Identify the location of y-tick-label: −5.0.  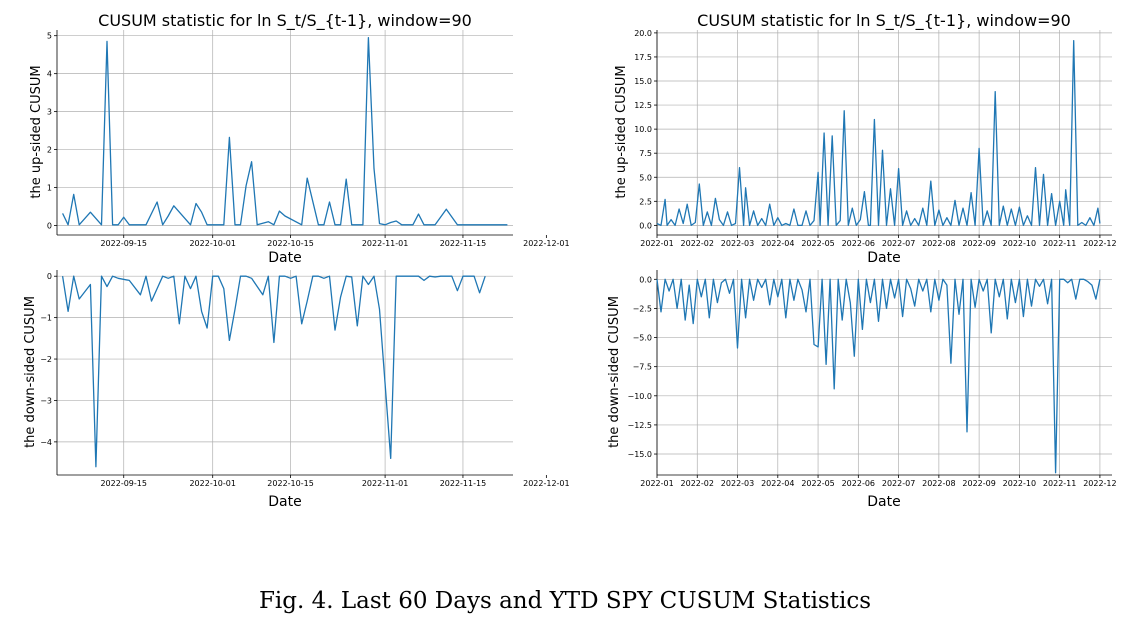
(642, 338).